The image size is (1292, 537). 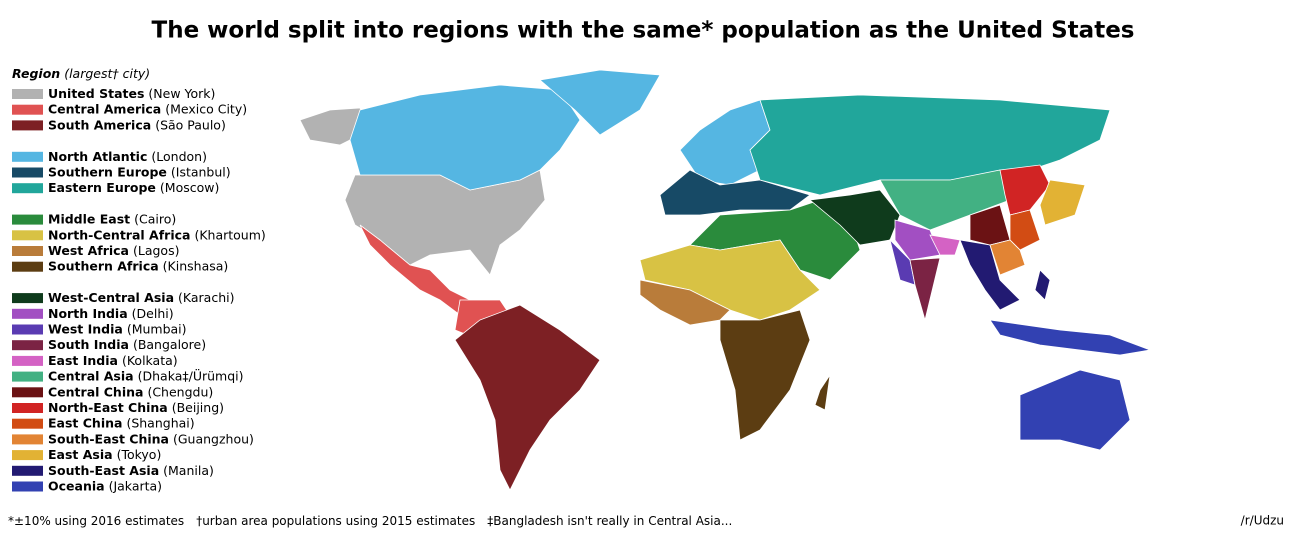 What do you see at coordinates (137, 124) in the screenshot?
I see `legend-entry: South America (São Paulo)` at bounding box center [137, 124].